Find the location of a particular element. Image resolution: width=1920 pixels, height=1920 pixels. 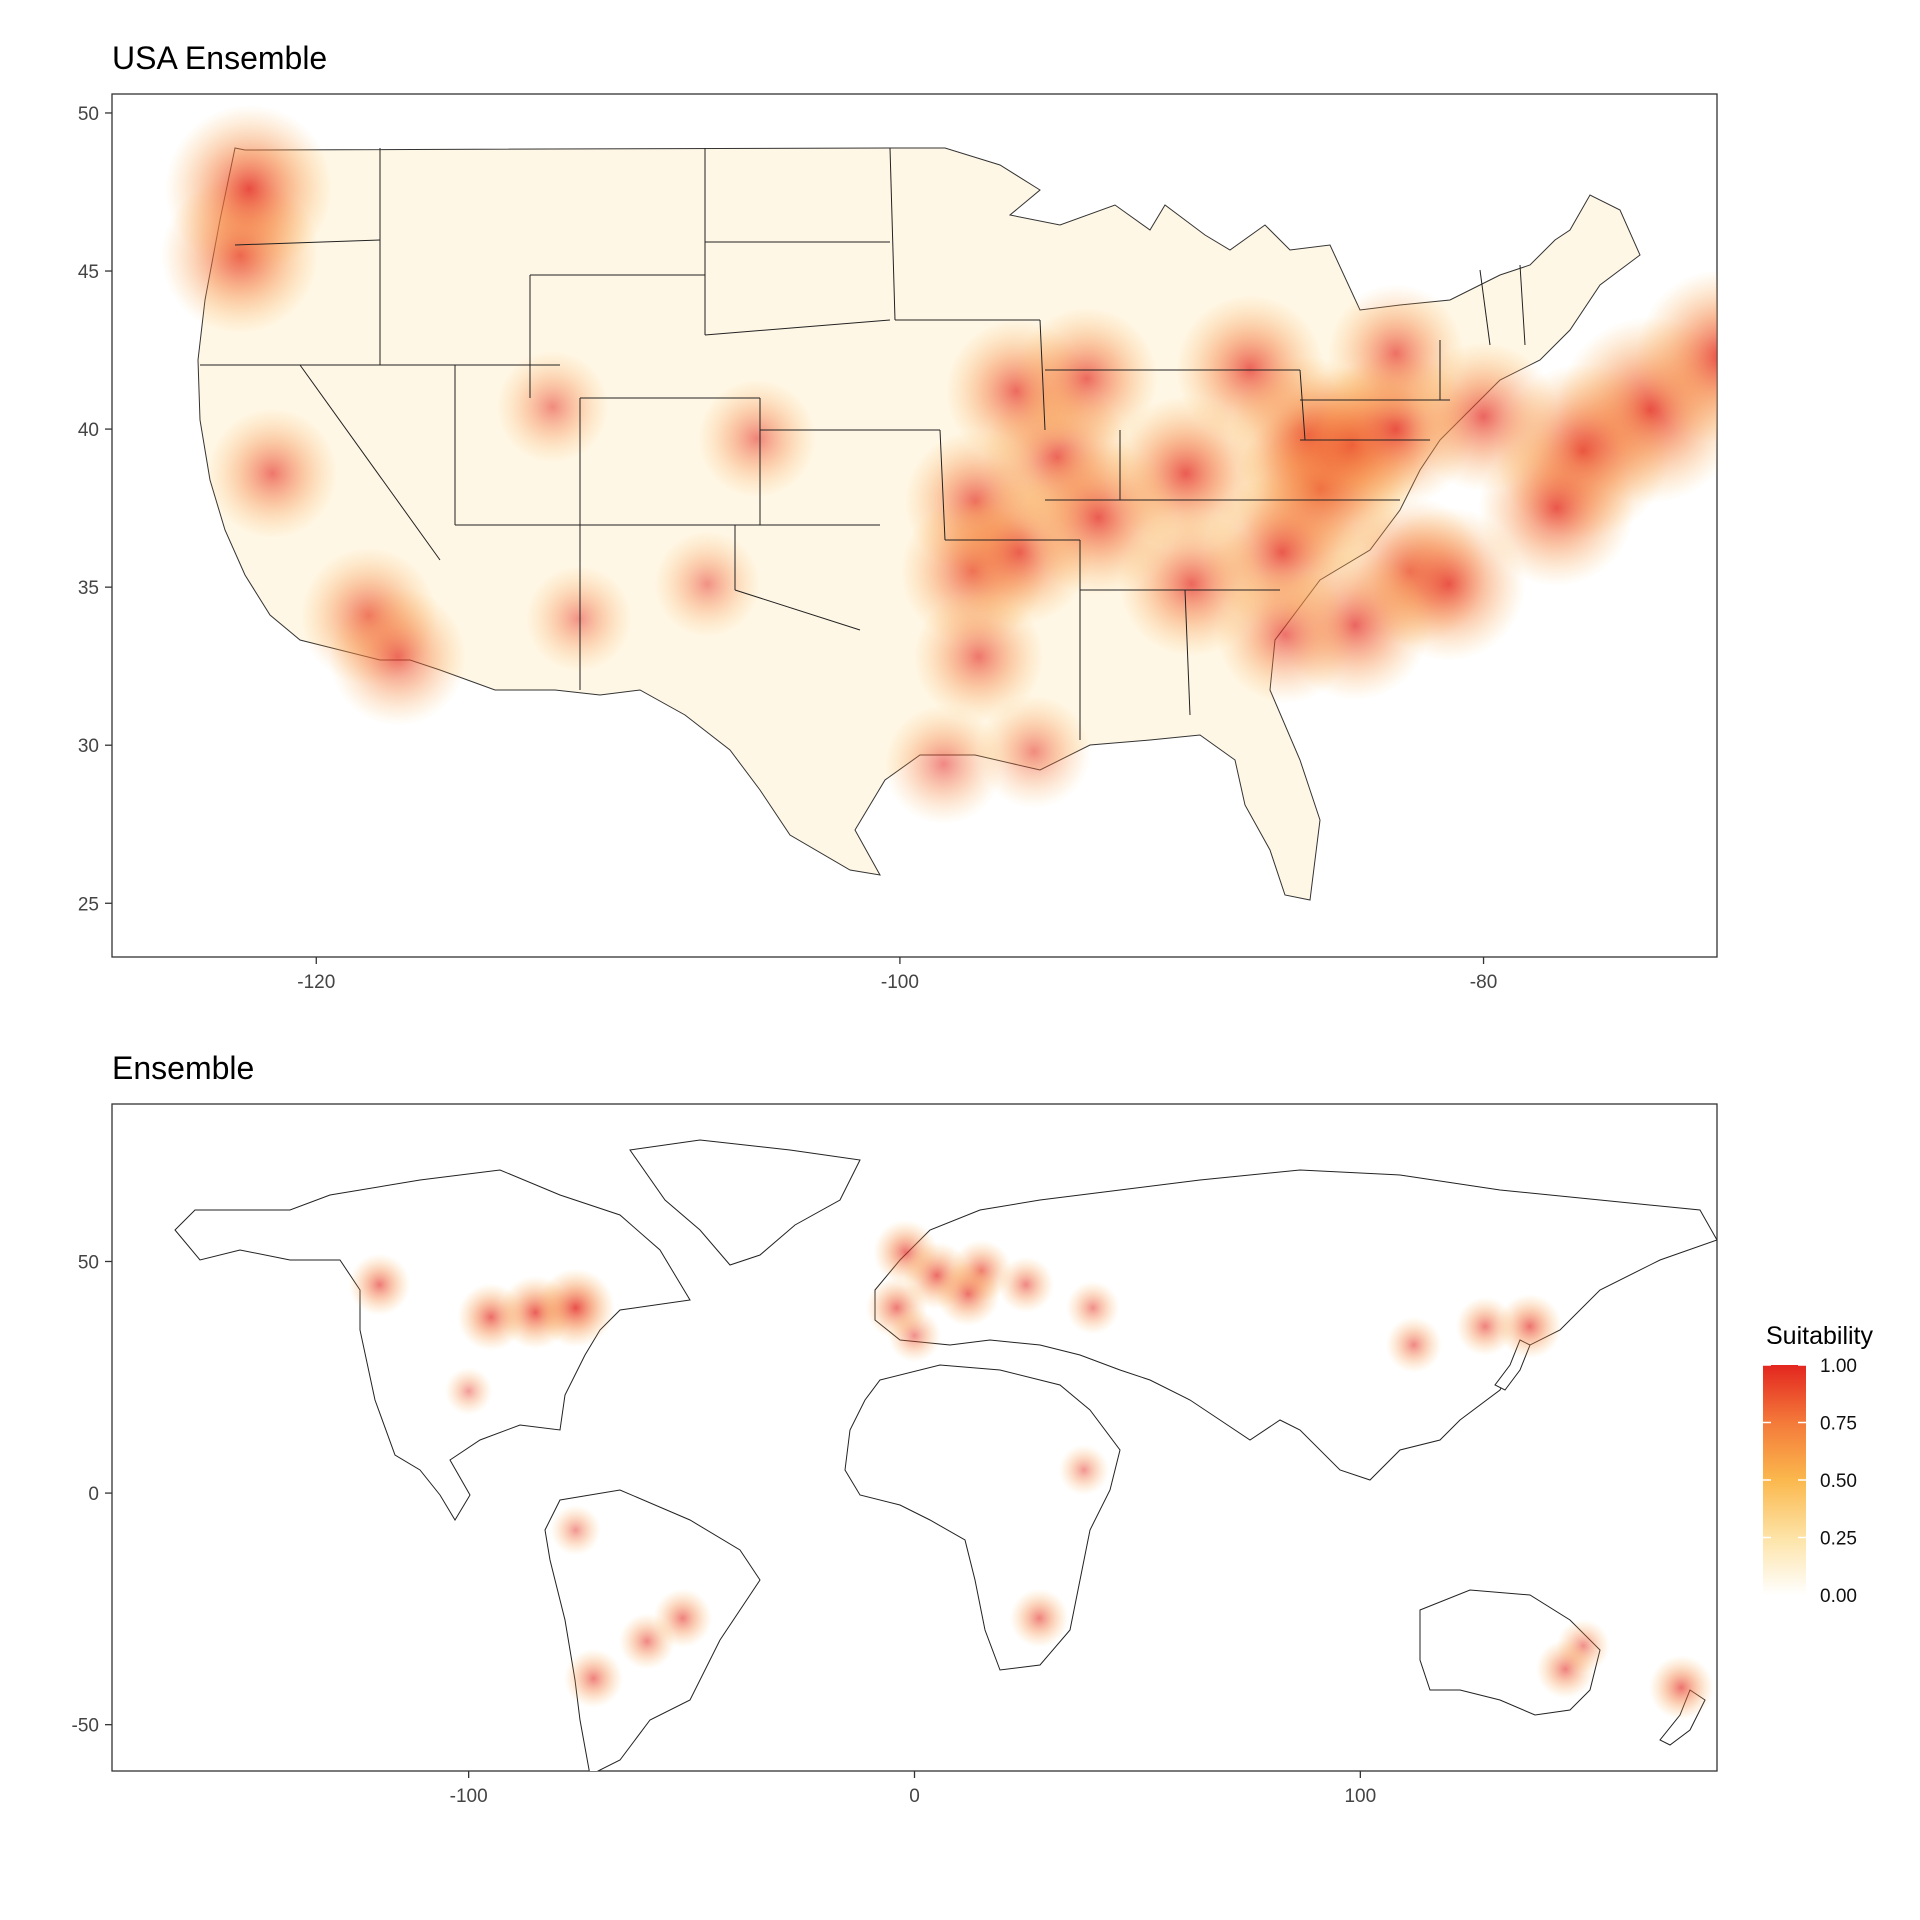

usa-x-tick-label: -80 is located at coordinates (1483, 982).